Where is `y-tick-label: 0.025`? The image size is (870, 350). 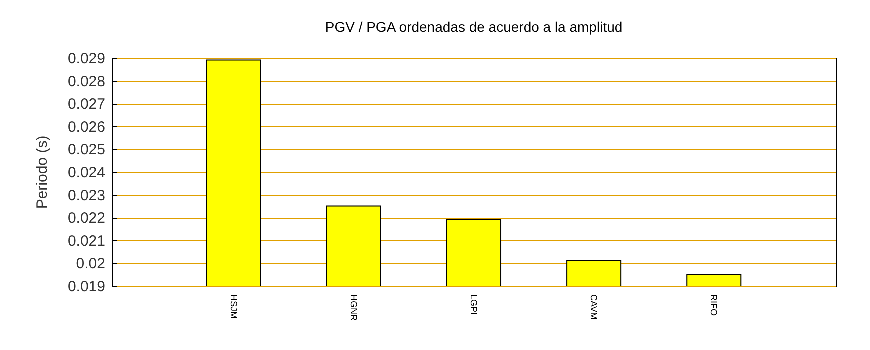
y-tick-label: 0.025 is located at coordinates (87, 150).